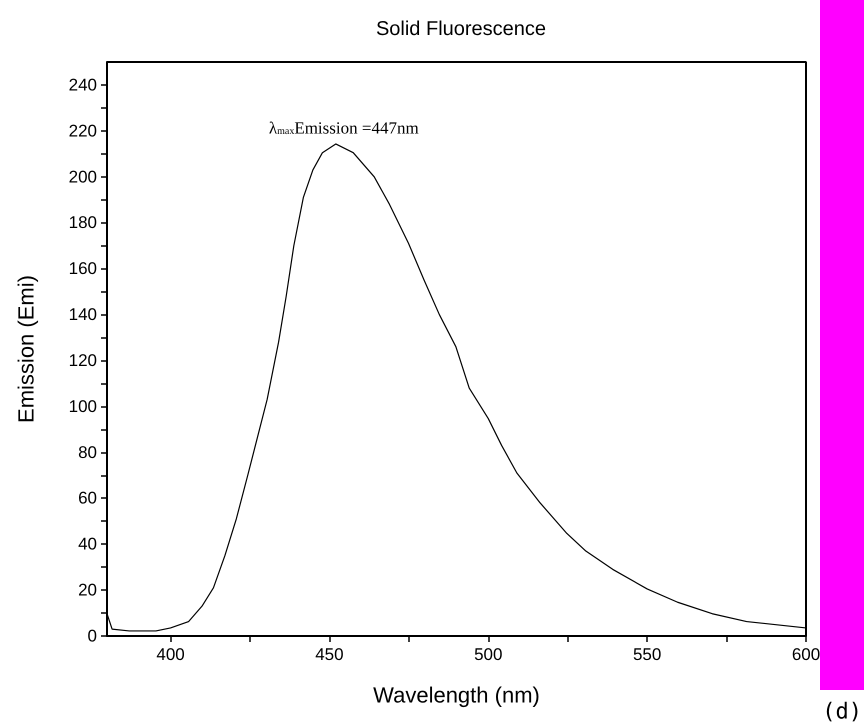  I want to click on y-tick-label: 100, so click(82, 406).